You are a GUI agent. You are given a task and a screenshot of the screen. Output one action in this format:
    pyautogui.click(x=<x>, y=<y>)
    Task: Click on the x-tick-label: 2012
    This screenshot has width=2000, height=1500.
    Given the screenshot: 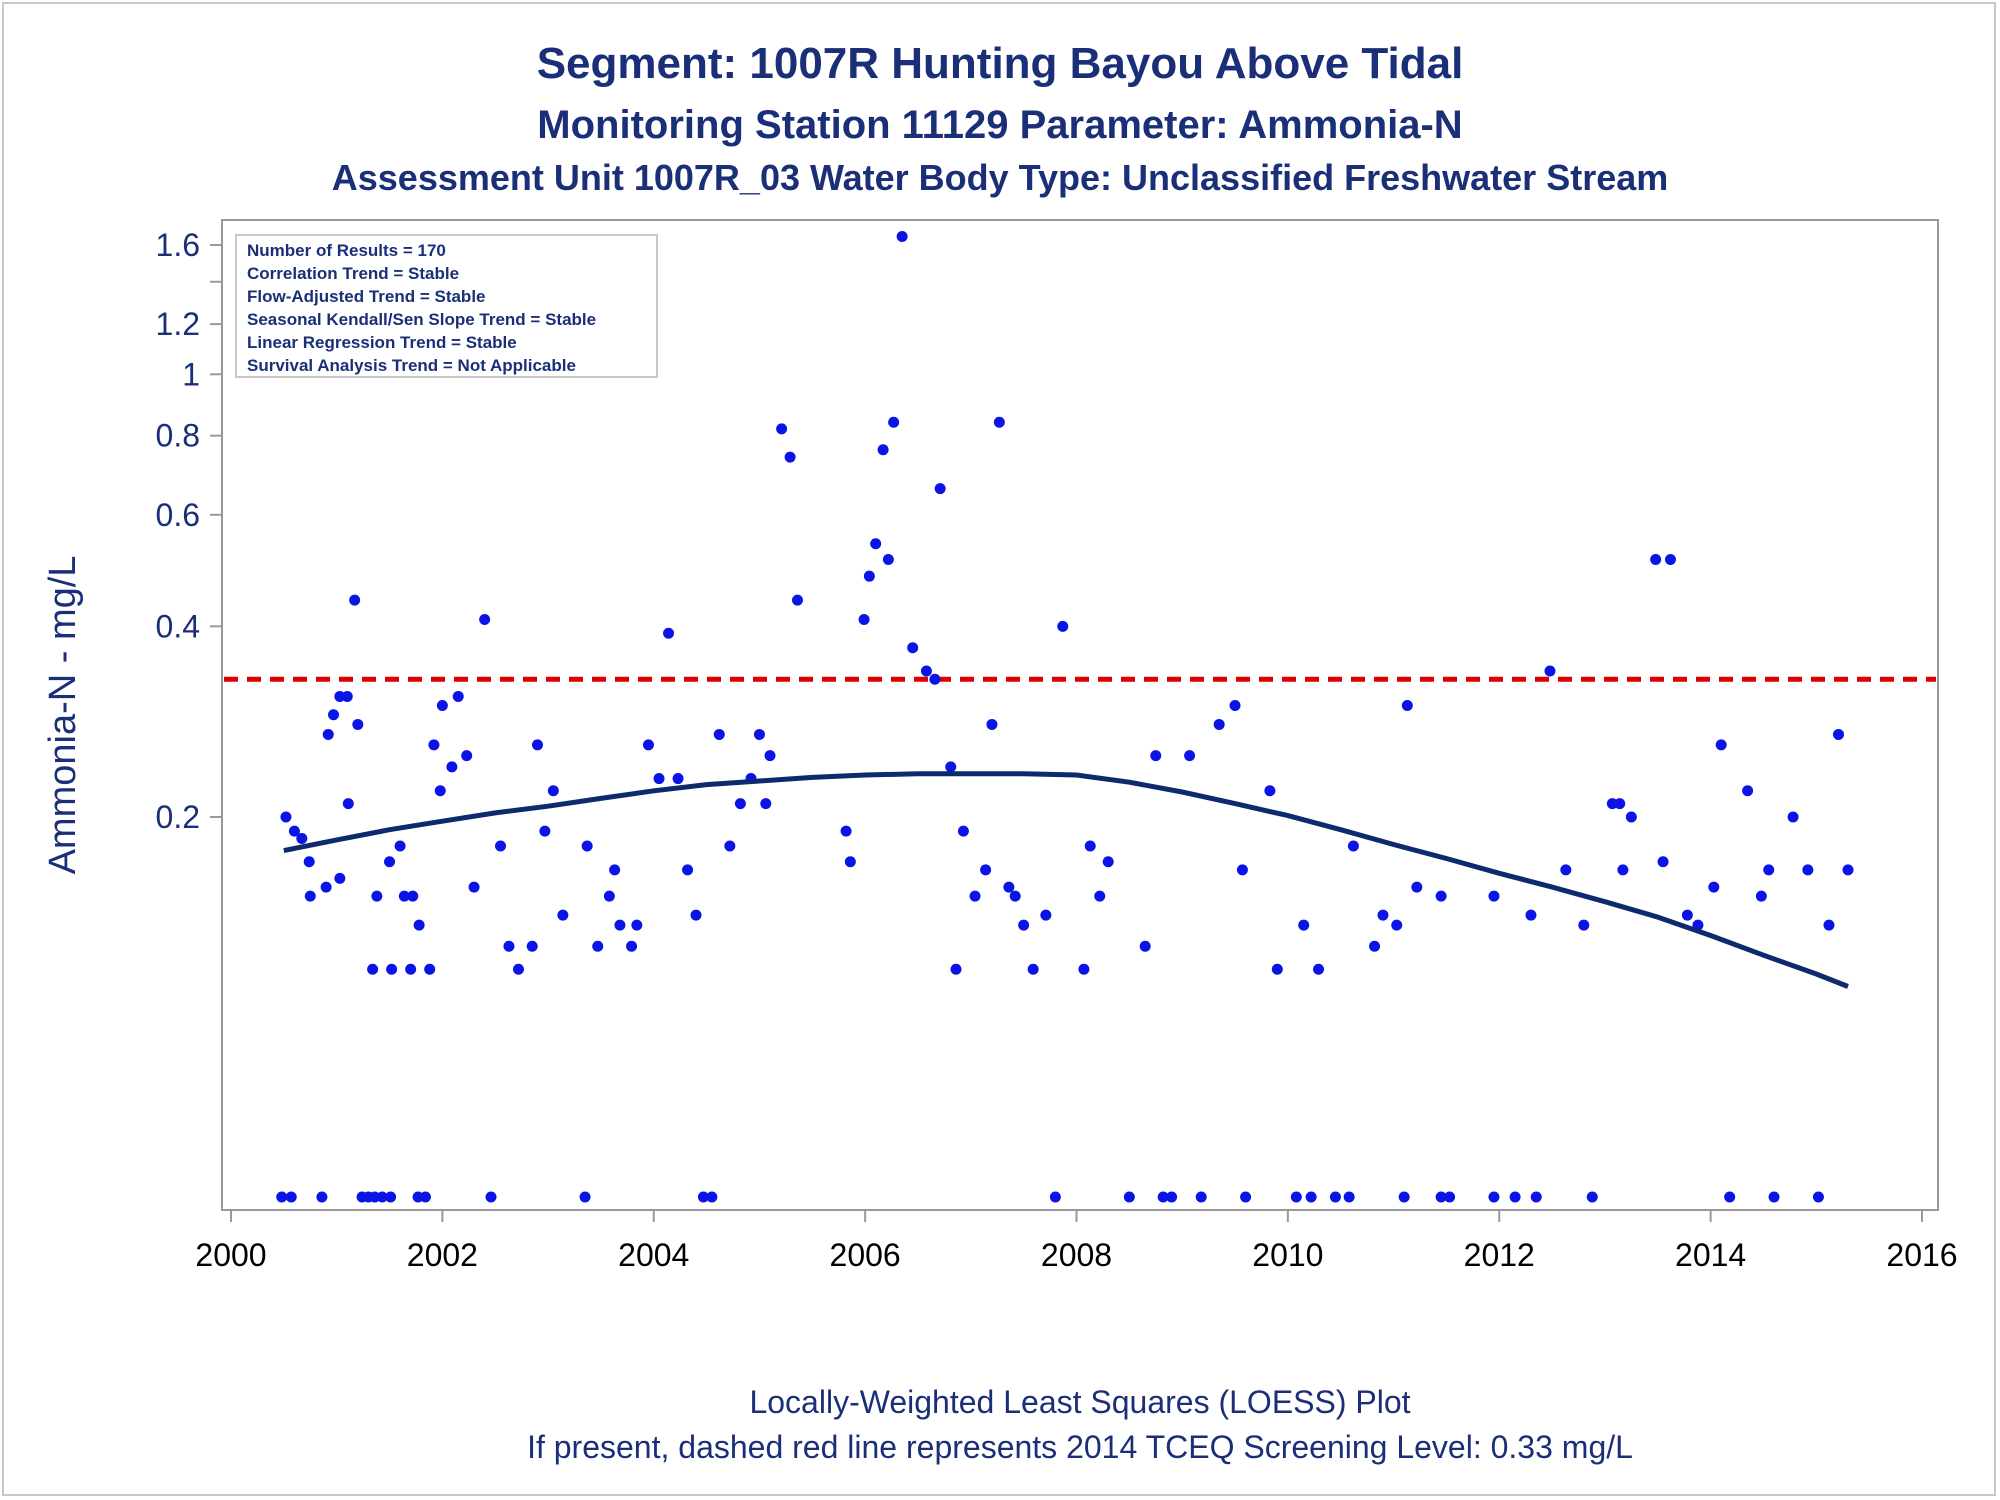 What is the action you would take?
    pyautogui.click(x=1499, y=1255)
    